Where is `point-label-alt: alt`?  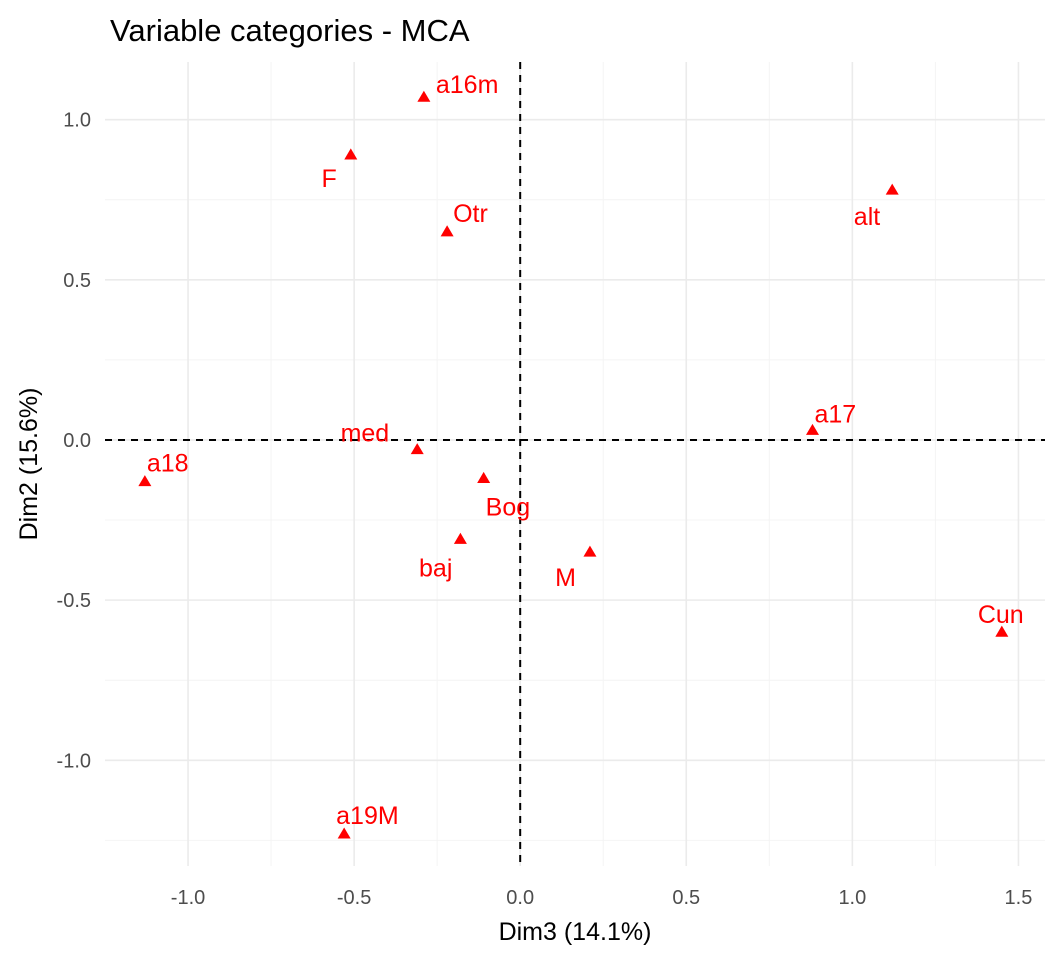 point-label-alt: alt is located at coordinates (867, 217).